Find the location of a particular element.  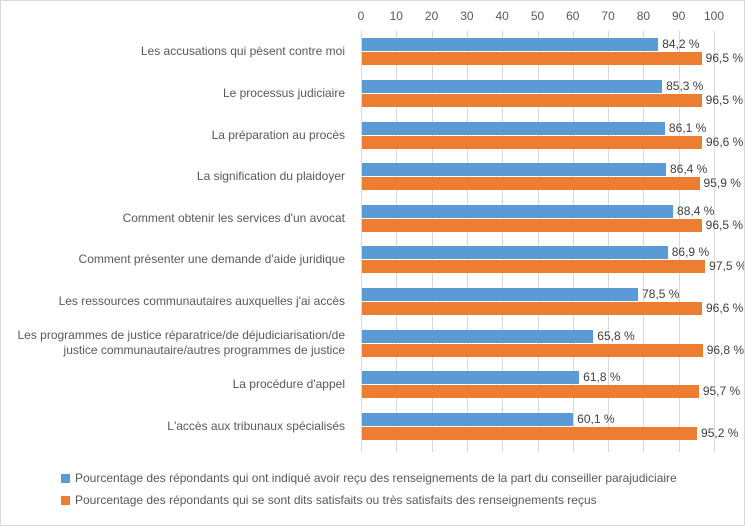

bar-value-label: 95,7 % is located at coordinates (721, 391).